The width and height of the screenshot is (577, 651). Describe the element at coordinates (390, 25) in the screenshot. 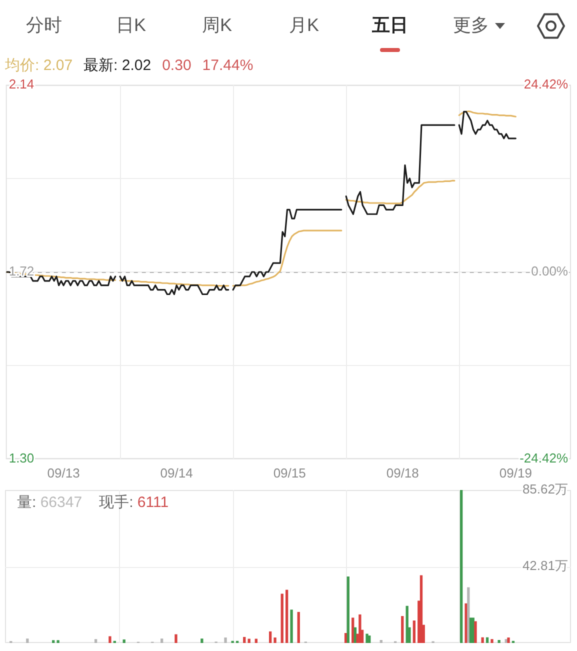

I see `text: 五日` at that location.